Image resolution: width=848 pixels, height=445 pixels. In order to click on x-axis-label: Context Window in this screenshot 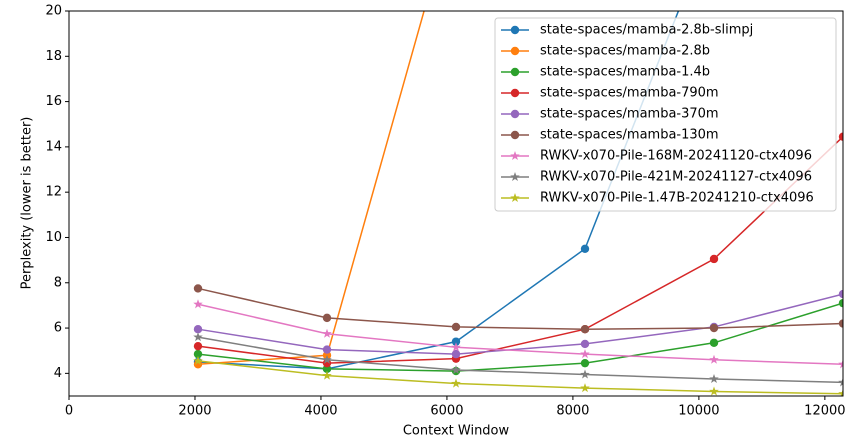, I will do `click(456, 431)`.